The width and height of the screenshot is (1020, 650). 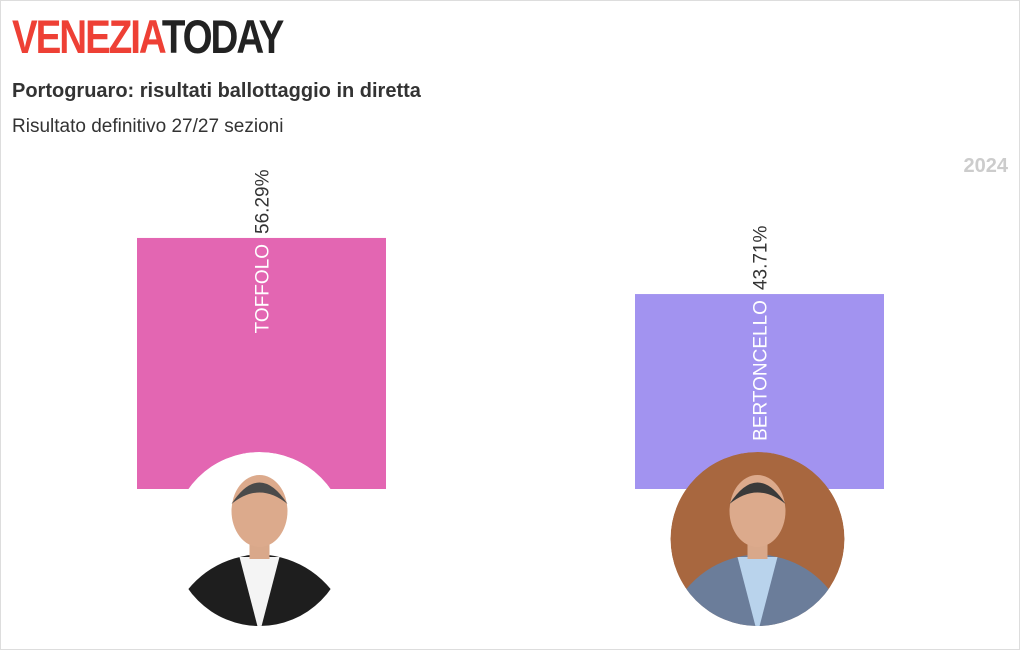 What do you see at coordinates (261, 363) in the screenshot?
I see `bar-toffolo` at bounding box center [261, 363].